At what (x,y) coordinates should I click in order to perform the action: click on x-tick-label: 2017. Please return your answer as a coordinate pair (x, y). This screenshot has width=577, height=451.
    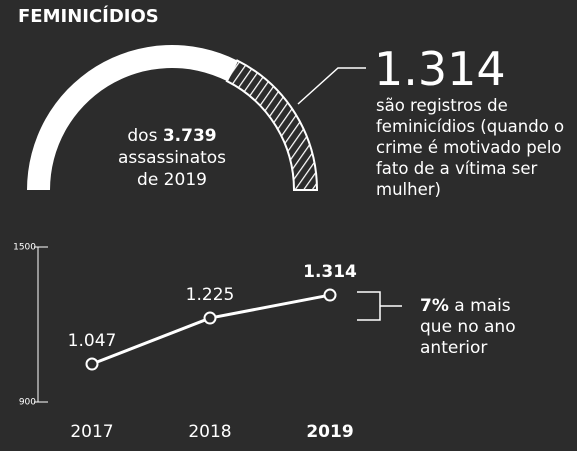
    Looking at the image, I should click on (91, 432).